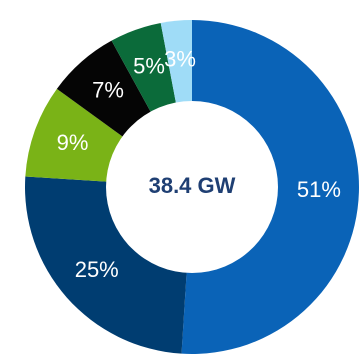 Image resolution: width=359 pixels, height=354 pixels. Describe the element at coordinates (97, 269) in the screenshot. I see `slice-label-2: 25%` at that location.